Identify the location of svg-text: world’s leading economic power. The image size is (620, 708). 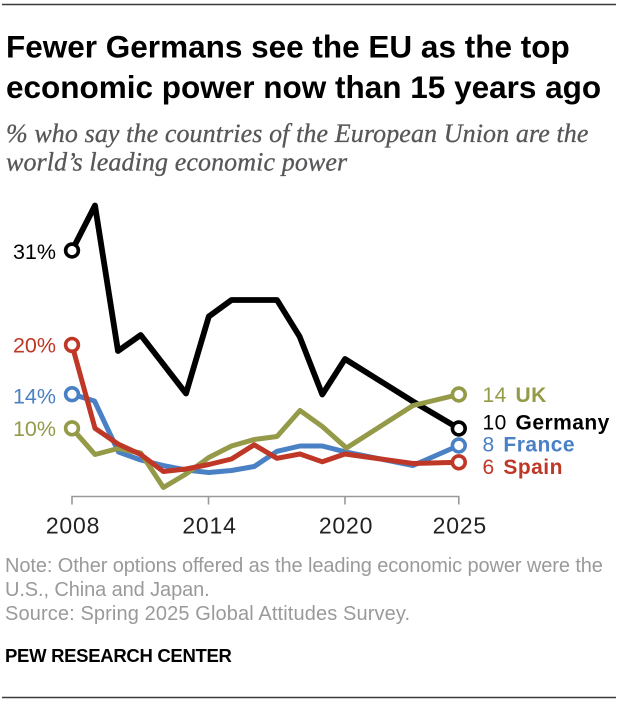
(177, 162).